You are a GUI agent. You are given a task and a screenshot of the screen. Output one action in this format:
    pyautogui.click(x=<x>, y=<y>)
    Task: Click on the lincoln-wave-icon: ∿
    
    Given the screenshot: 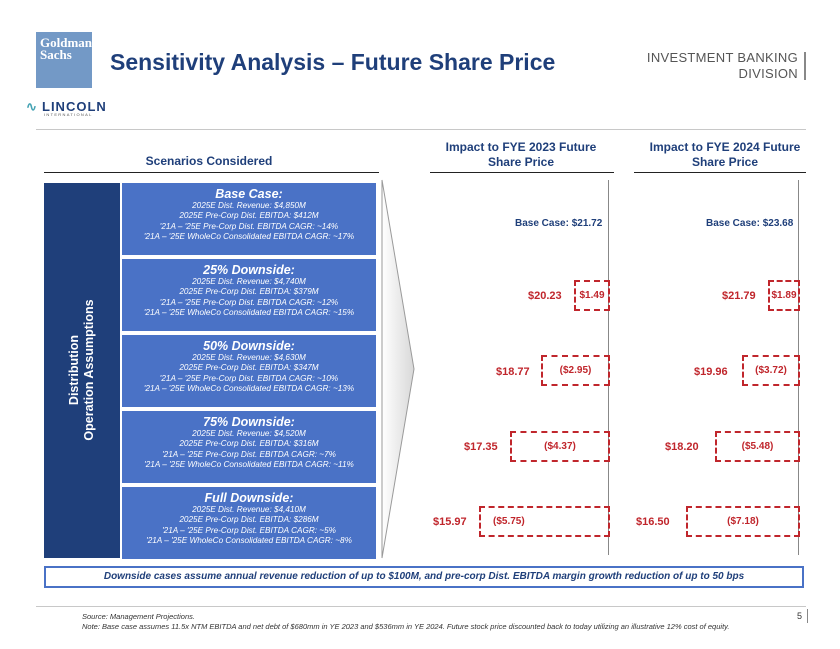 What is the action you would take?
    pyautogui.click(x=32, y=106)
    